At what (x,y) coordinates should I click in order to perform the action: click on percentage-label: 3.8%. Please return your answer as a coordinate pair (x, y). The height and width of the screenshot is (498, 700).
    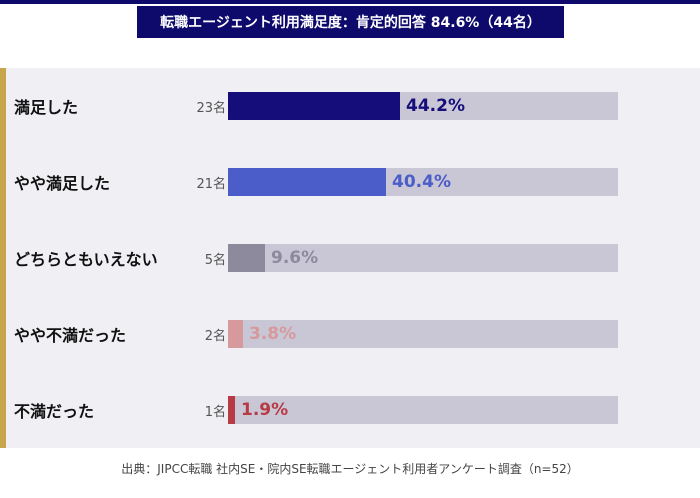
    Looking at the image, I should click on (273, 334).